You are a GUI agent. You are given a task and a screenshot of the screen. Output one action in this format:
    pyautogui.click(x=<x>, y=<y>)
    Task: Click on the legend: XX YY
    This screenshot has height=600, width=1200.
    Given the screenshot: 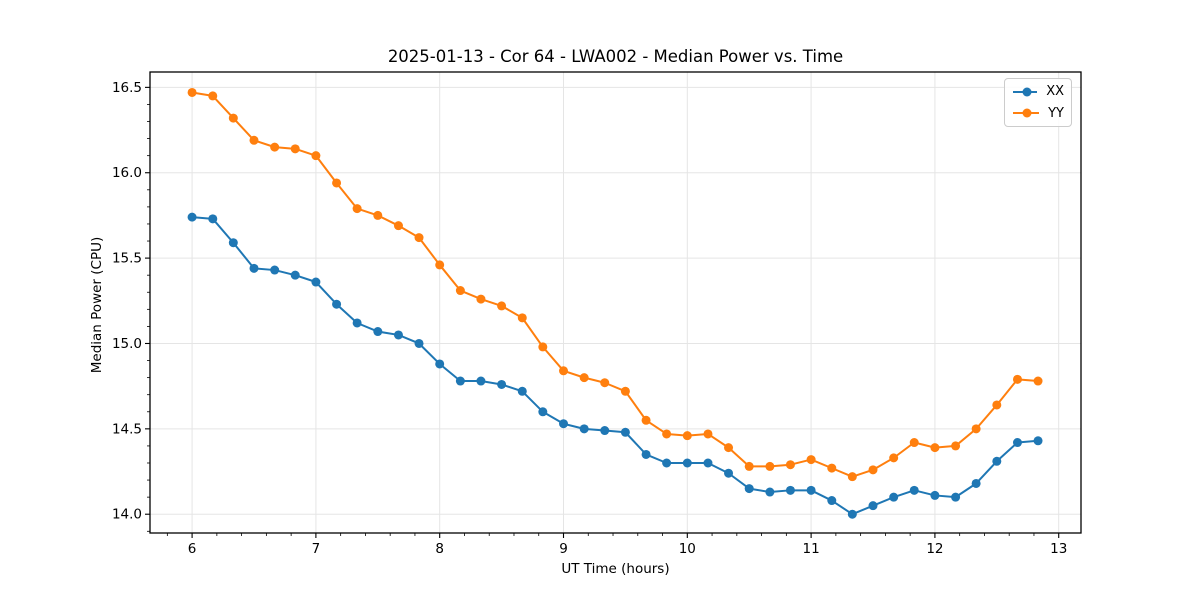 What is the action you would take?
    pyautogui.click(x=1038, y=102)
    